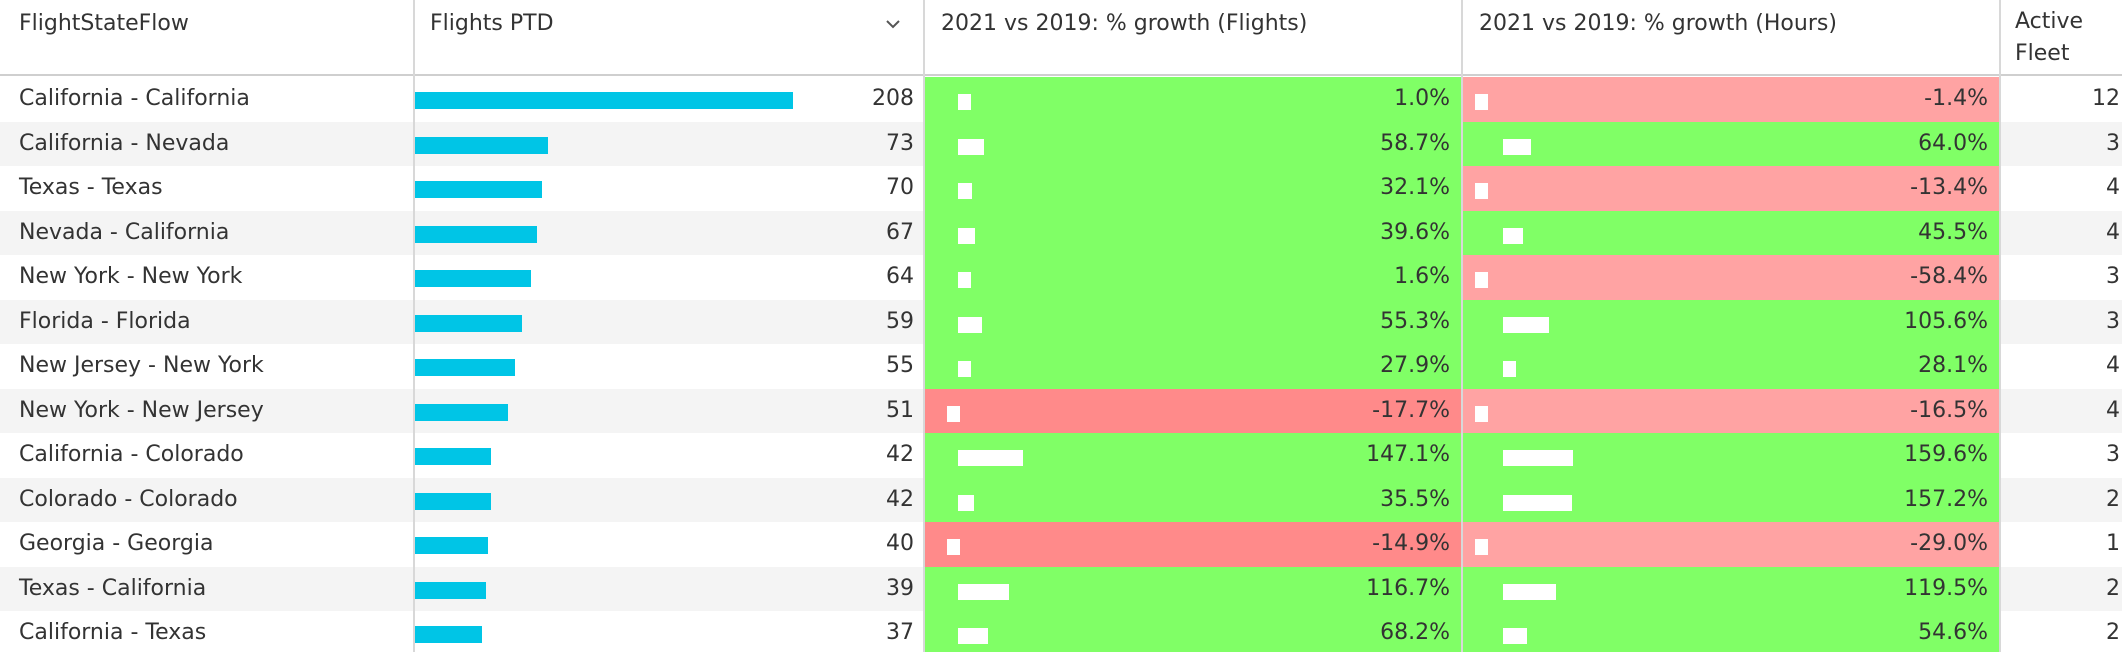 This screenshot has height=652, width=2122. I want to click on growth-flights-cell: 1.6%, so click(1193, 277).